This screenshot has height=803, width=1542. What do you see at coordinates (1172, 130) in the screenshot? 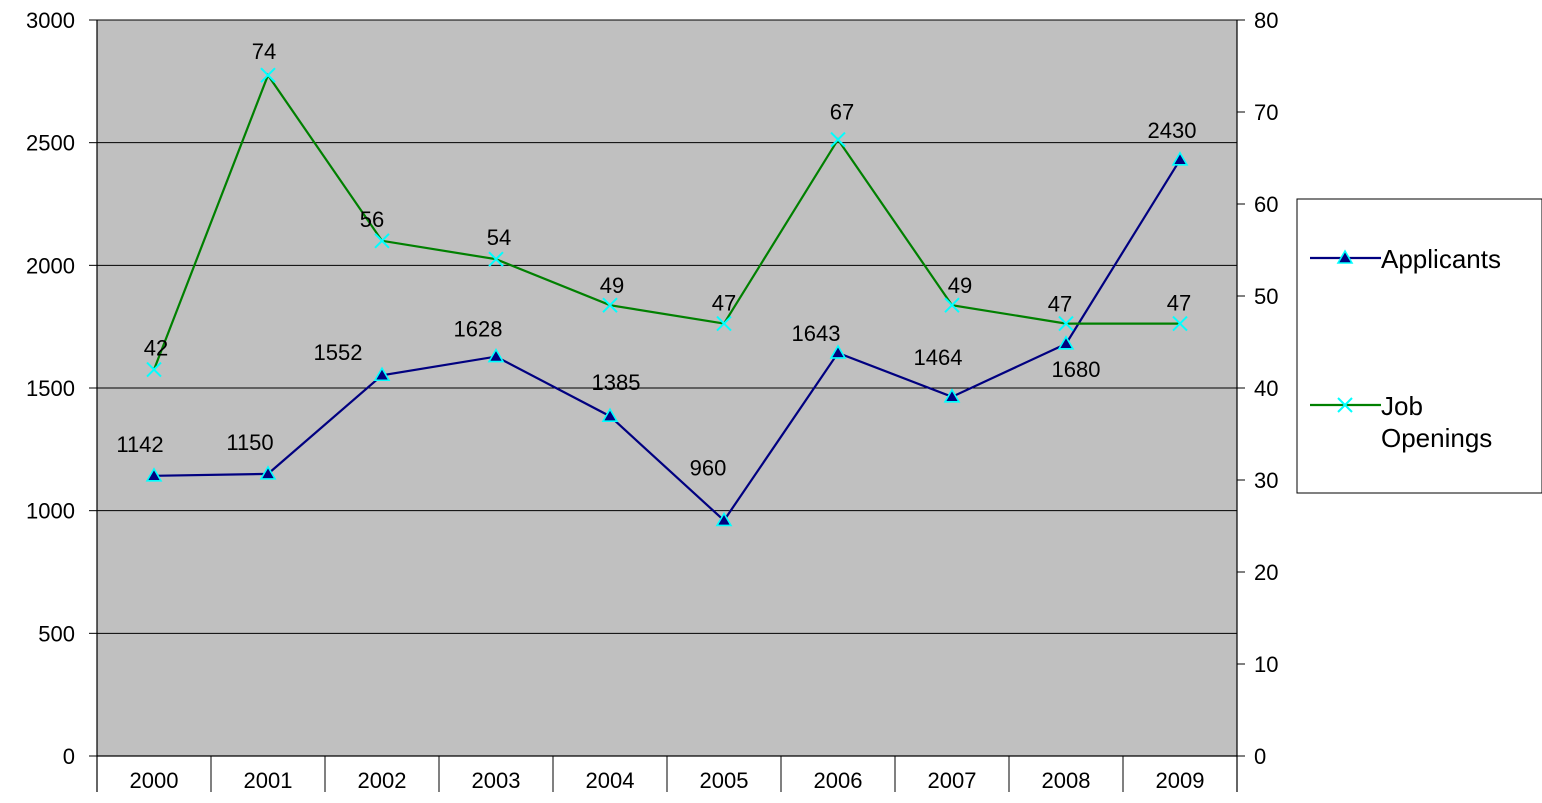
I see `data-label: 2430` at bounding box center [1172, 130].